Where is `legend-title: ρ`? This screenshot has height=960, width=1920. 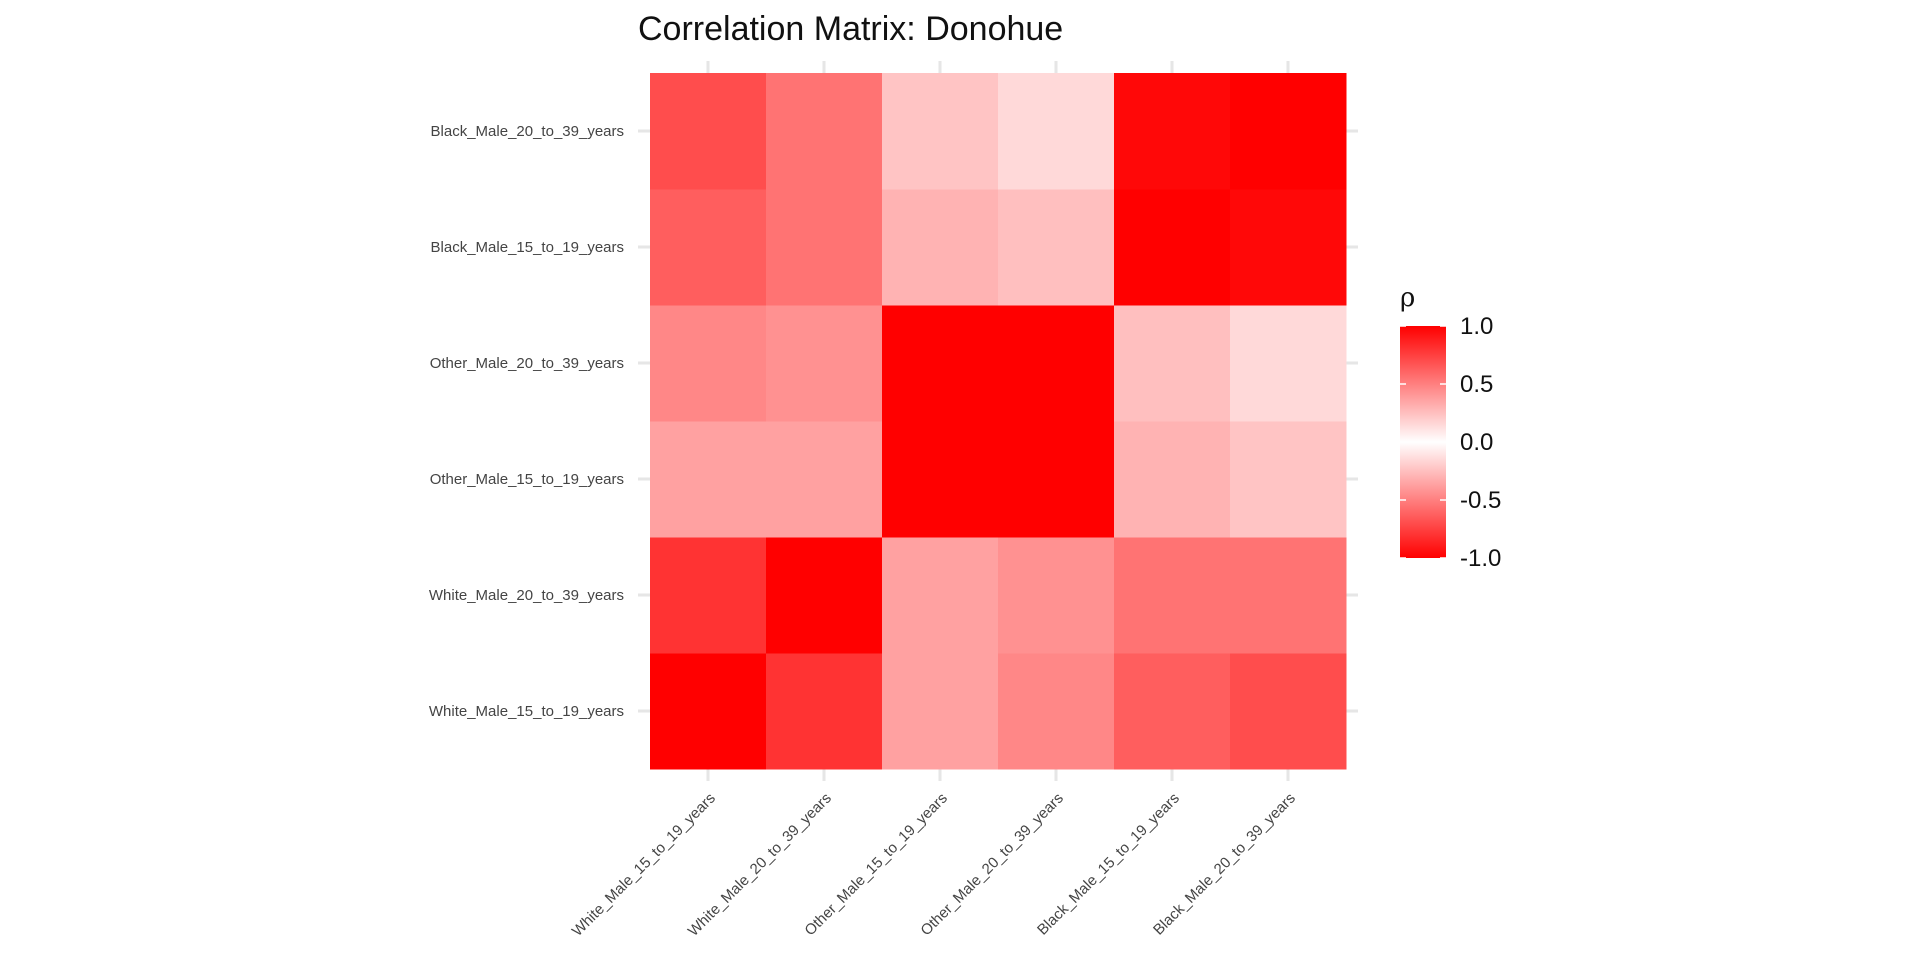
legend-title: ρ is located at coordinates (1407, 298).